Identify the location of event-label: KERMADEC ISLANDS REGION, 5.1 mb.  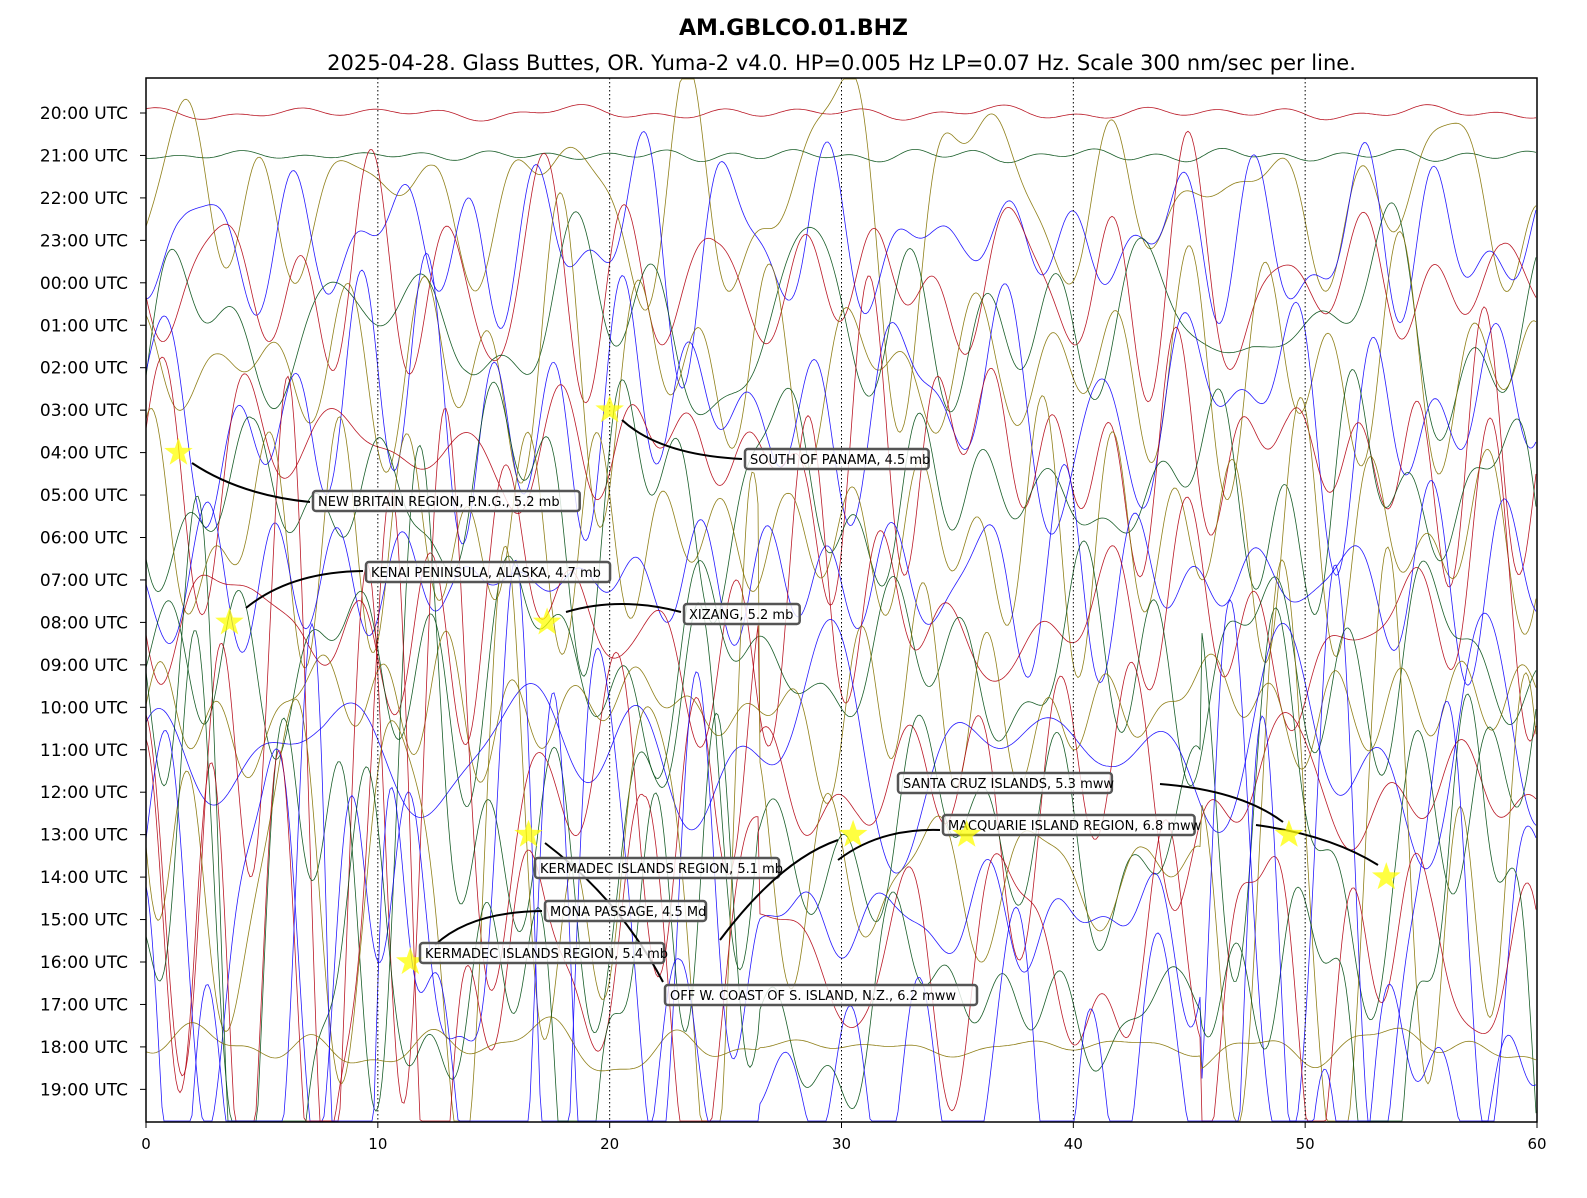
(661, 869).